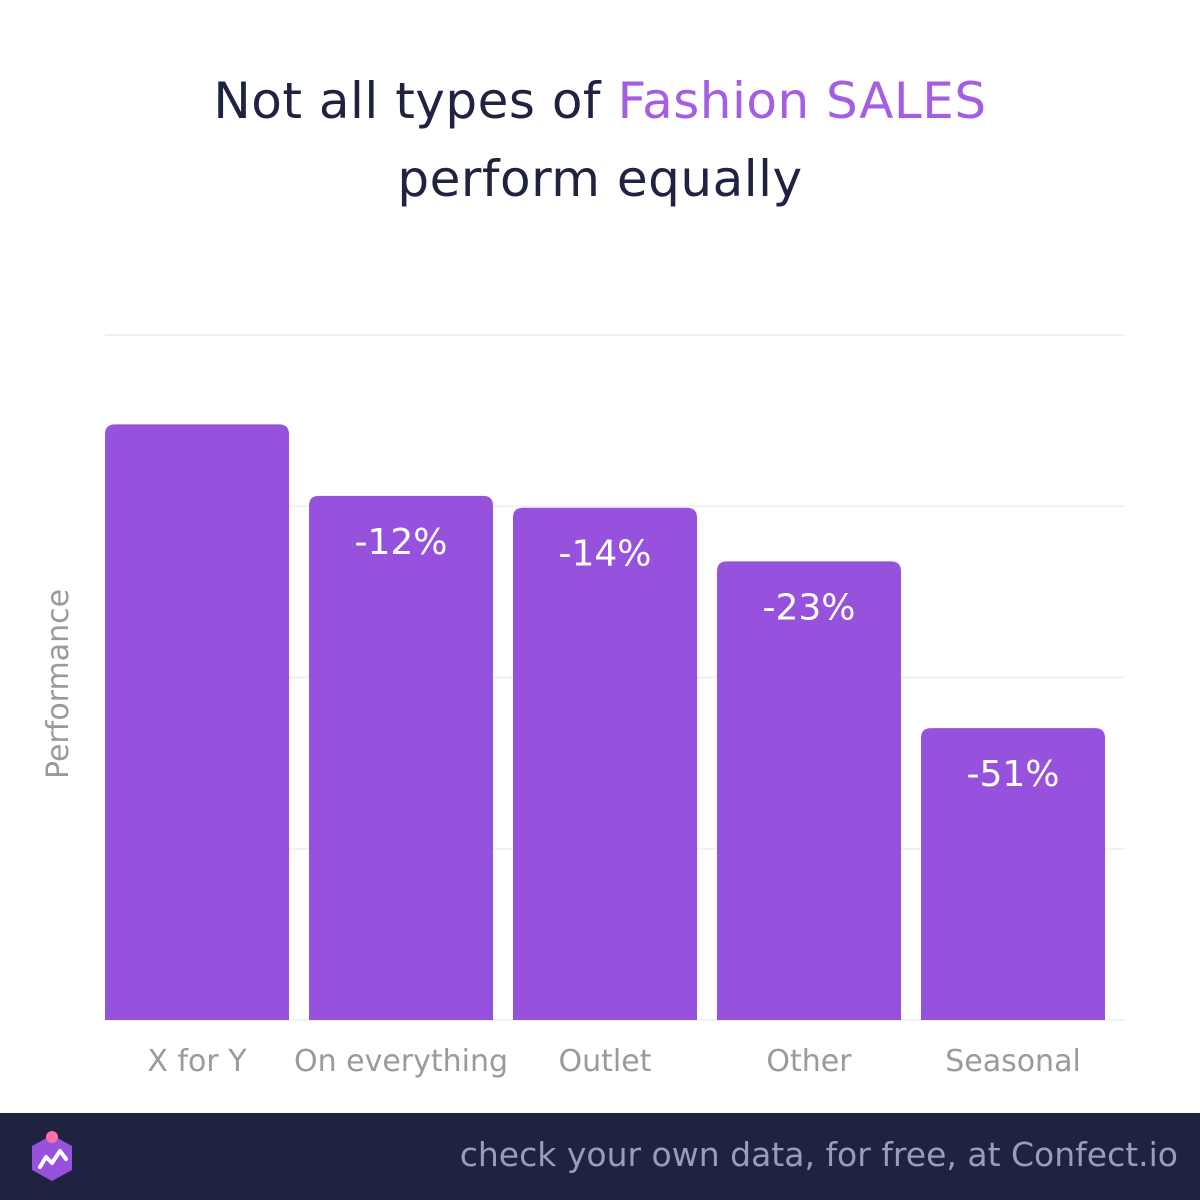  What do you see at coordinates (415, 101) in the screenshot?
I see `title-prefix: Not all types of` at bounding box center [415, 101].